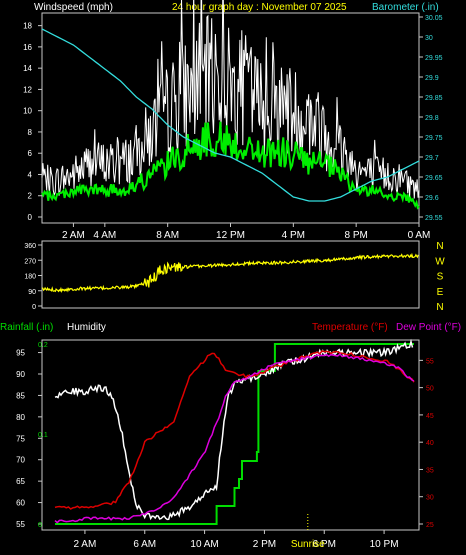  Describe the element at coordinates (432, 158) in the screenshot. I see `baro-y-tick-label: 29.7` at that location.